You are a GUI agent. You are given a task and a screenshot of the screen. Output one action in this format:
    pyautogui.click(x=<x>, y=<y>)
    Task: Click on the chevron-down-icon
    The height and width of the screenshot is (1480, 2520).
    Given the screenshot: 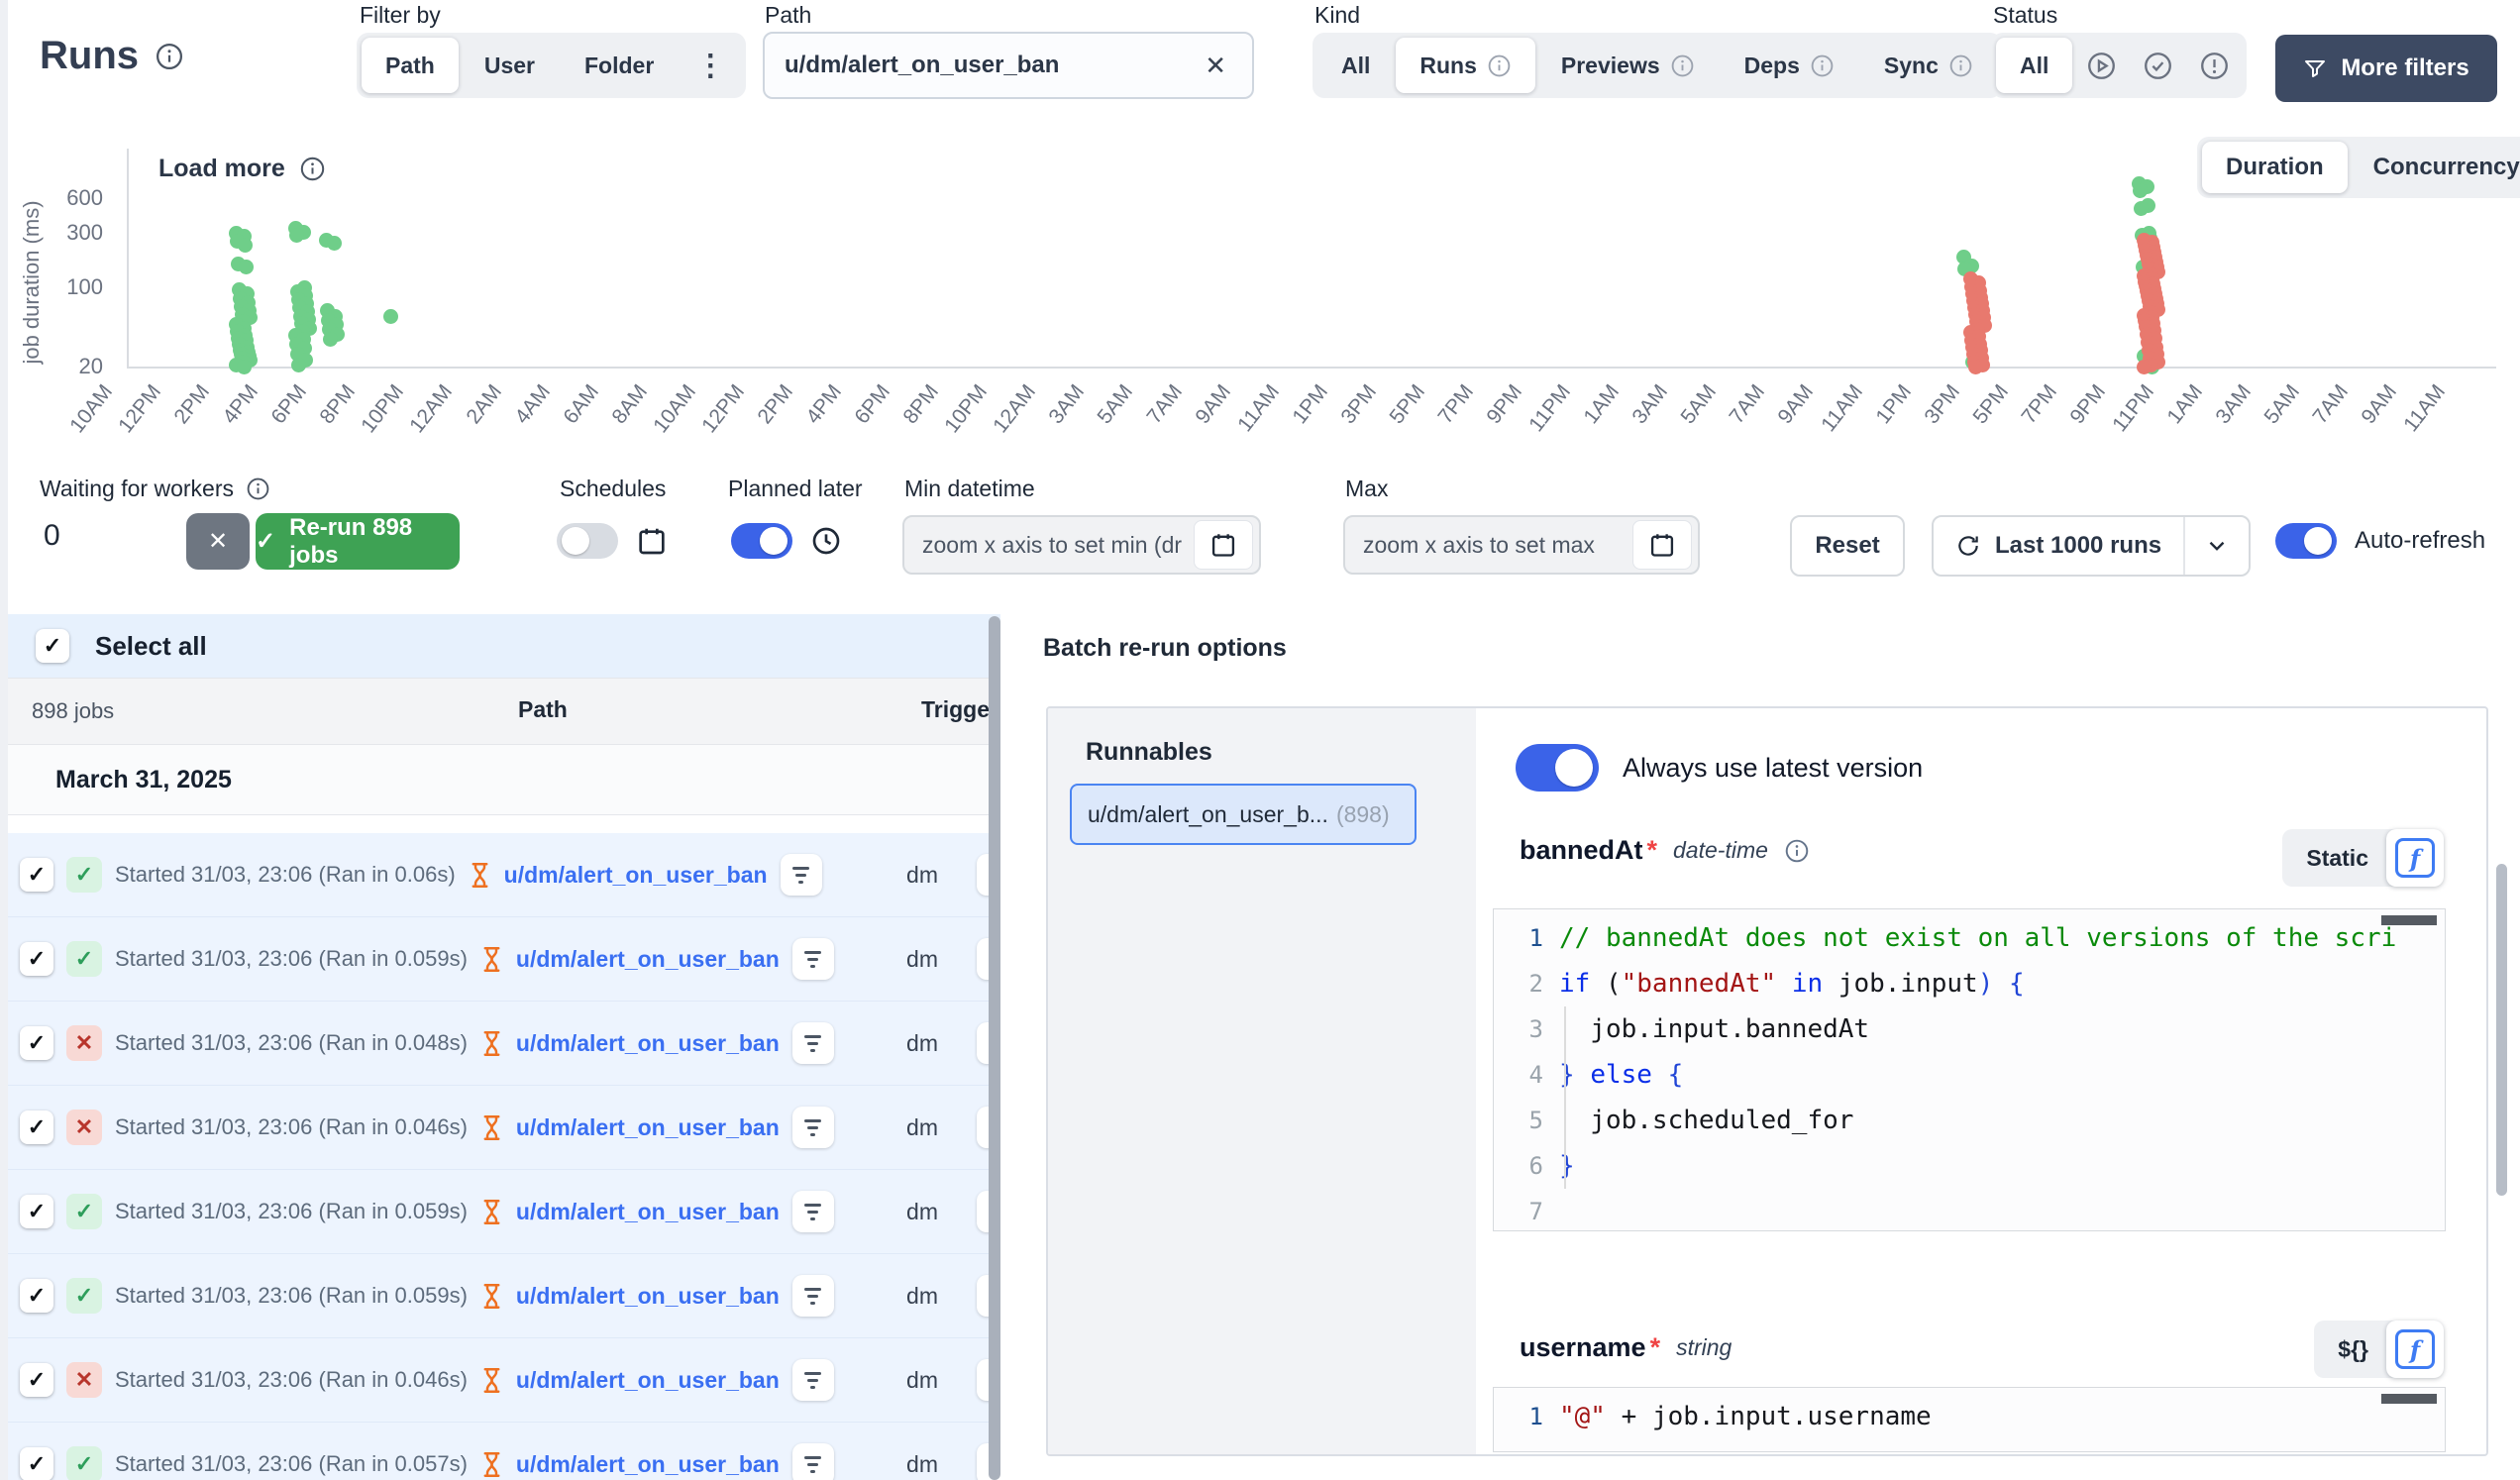 What is the action you would take?
    pyautogui.click(x=2217, y=546)
    